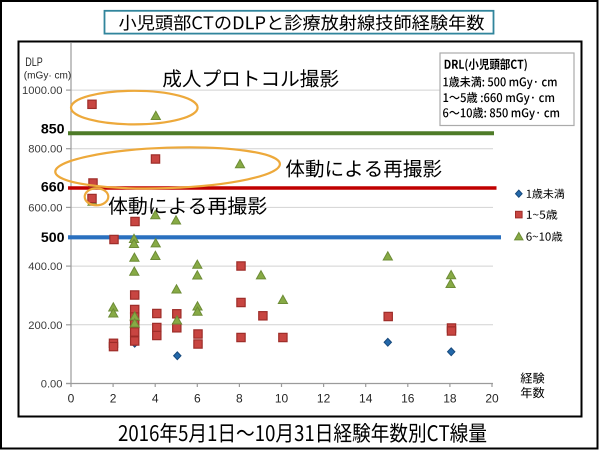  I want to click on svg-text: DLP, so click(34, 62).